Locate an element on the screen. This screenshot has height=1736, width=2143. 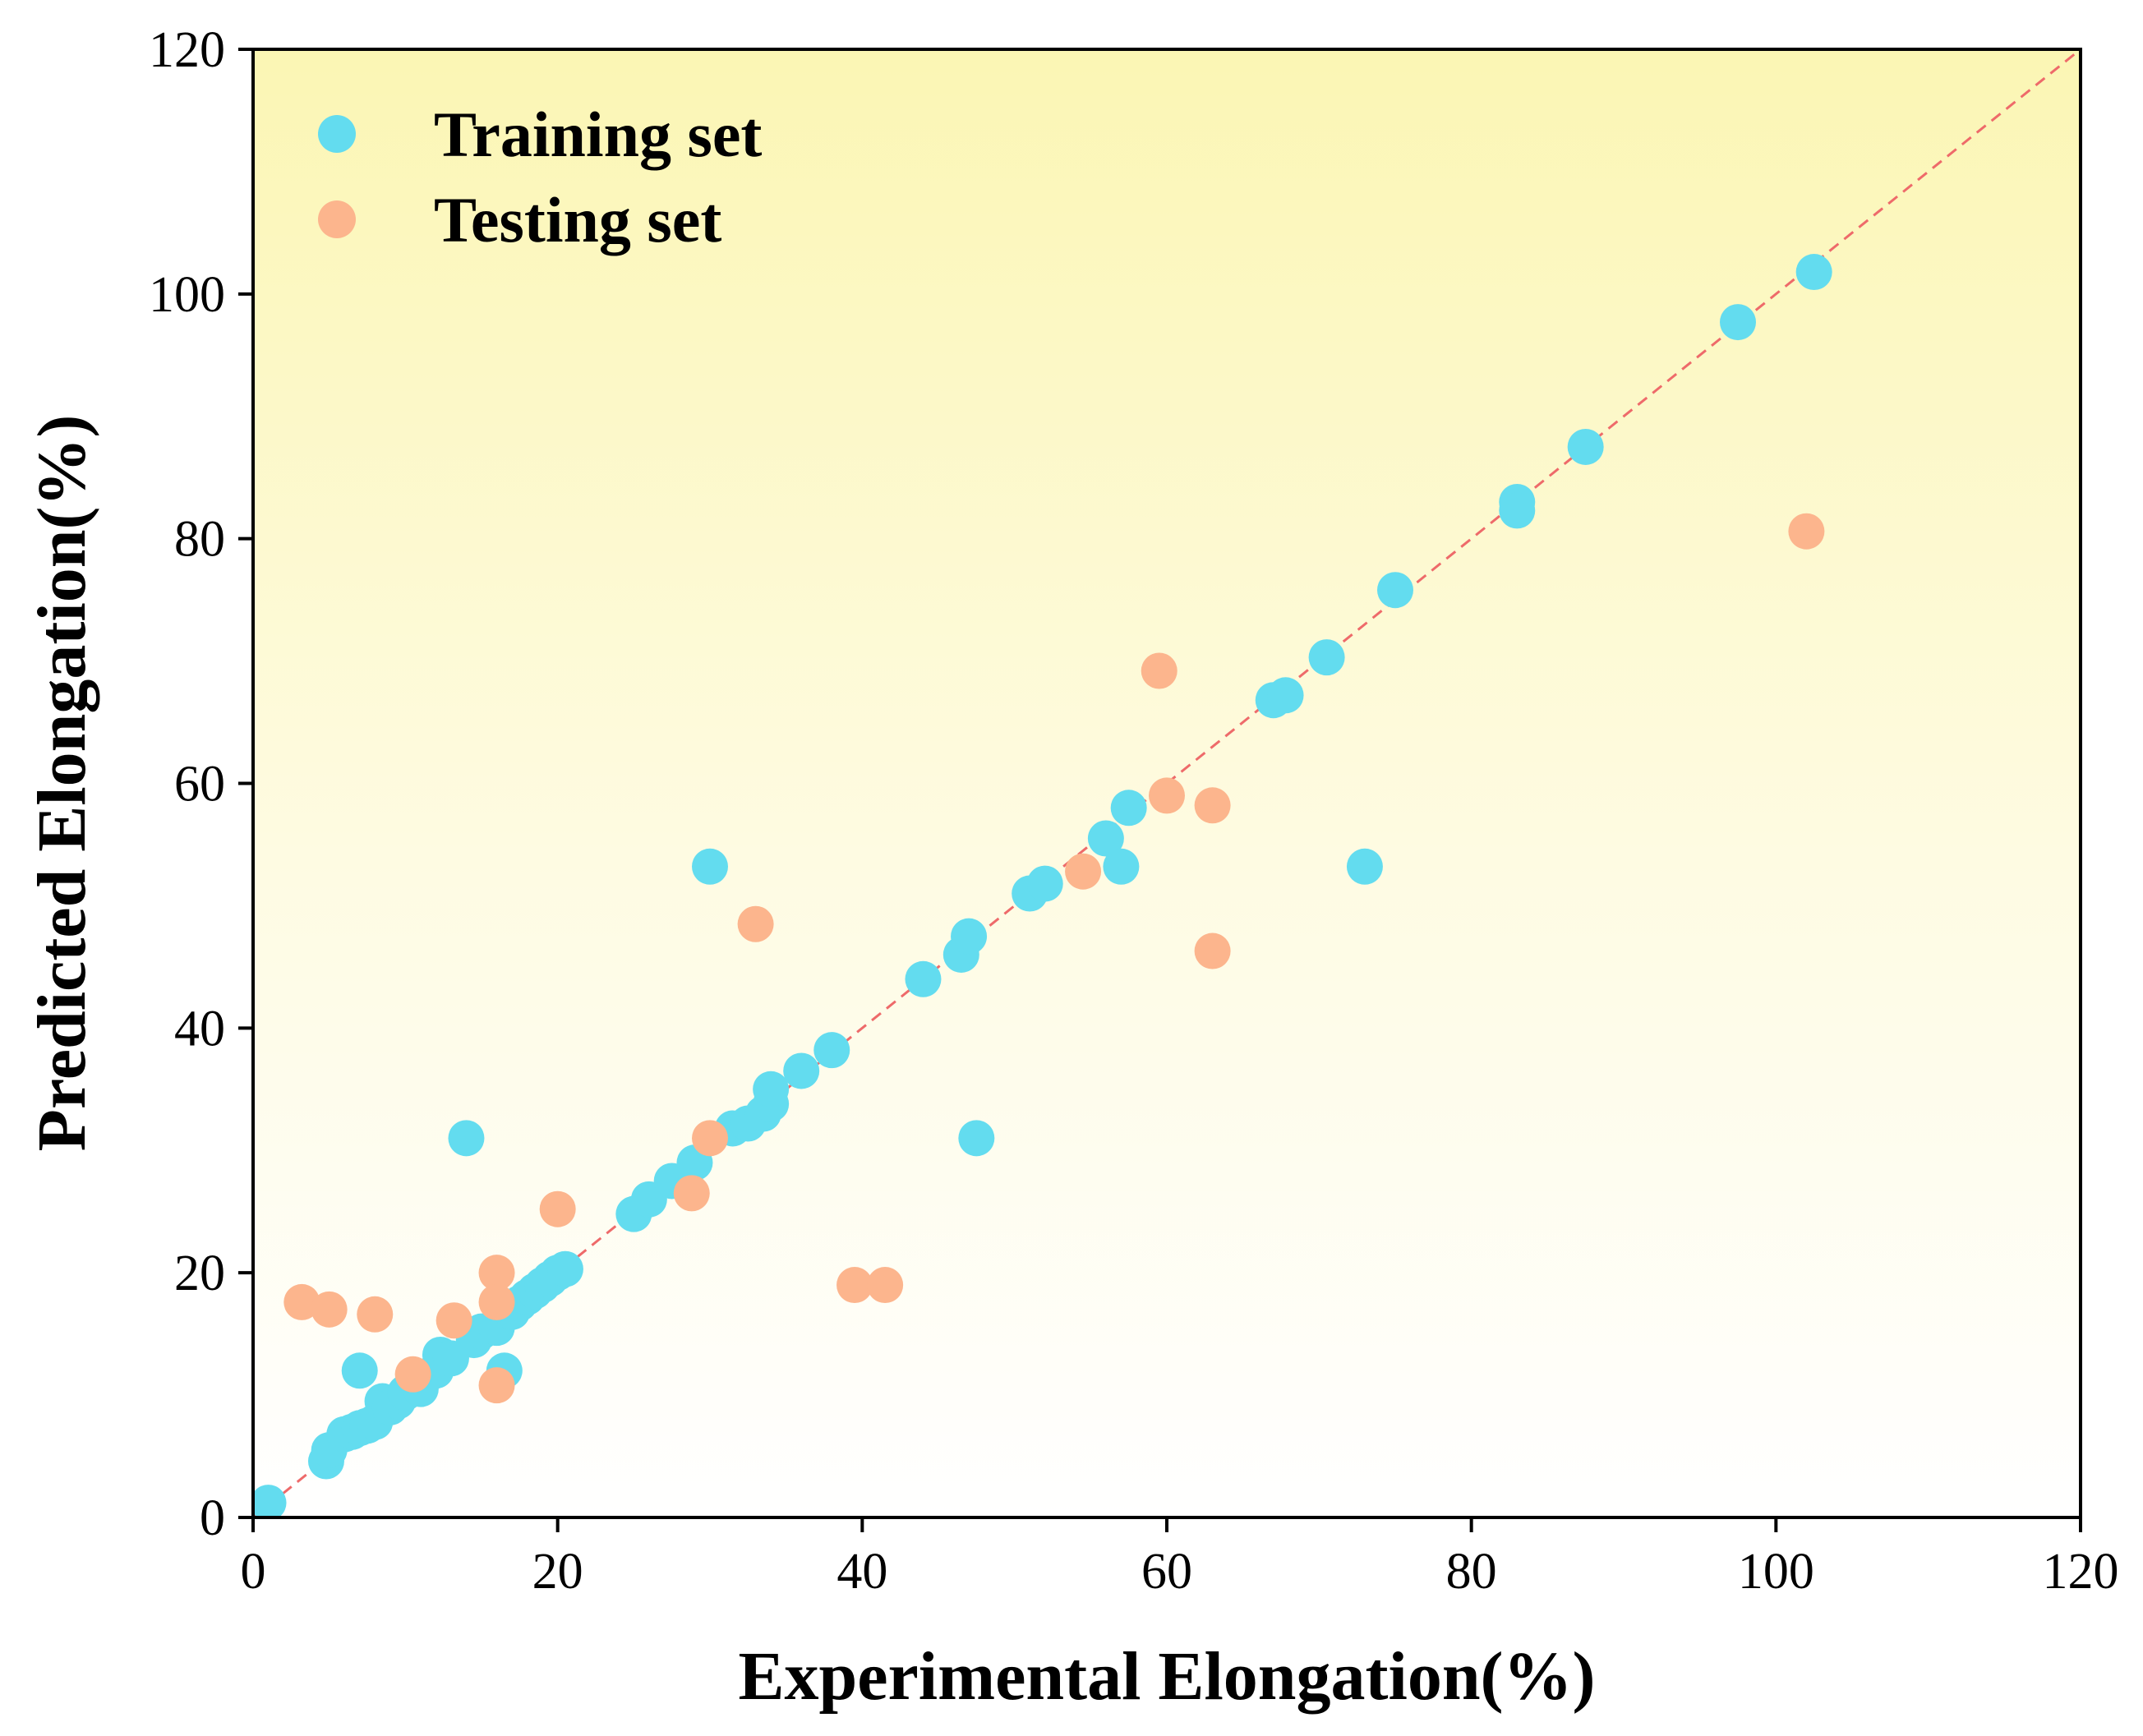
y-tick-label: 120 is located at coordinates (187, 50).